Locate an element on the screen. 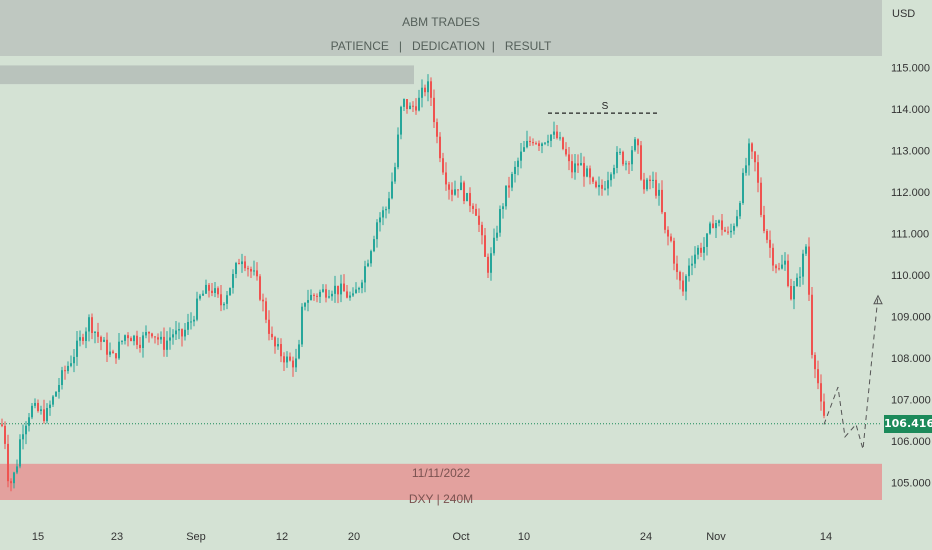  y-tick-label: 111.000 is located at coordinates (910, 235).